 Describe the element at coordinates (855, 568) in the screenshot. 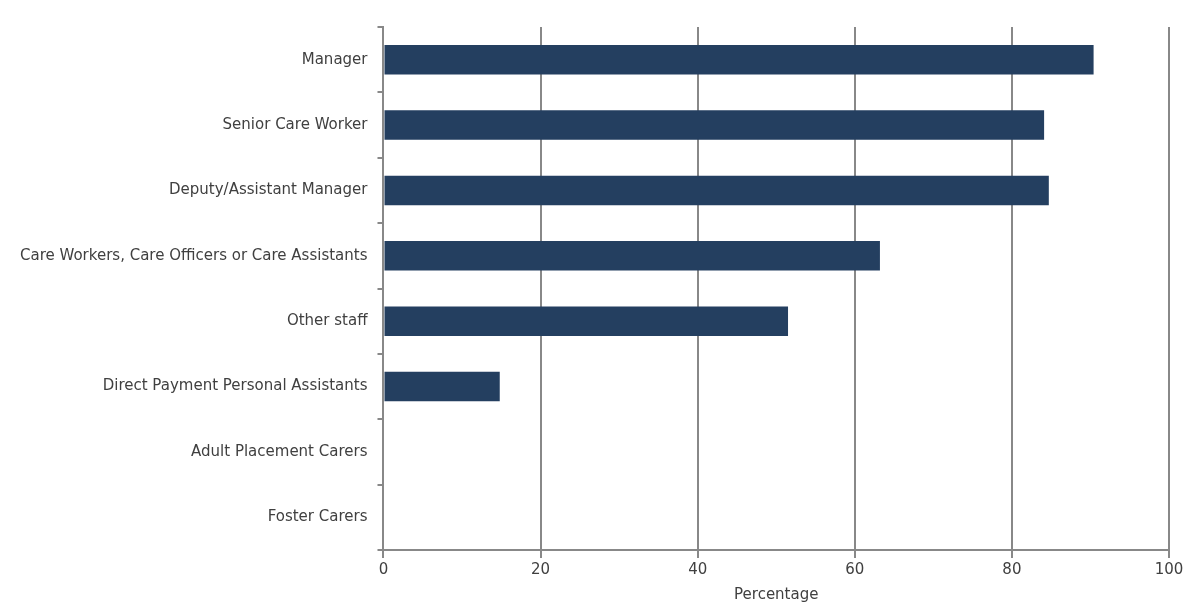

I see `x-tick-label: 60` at that location.